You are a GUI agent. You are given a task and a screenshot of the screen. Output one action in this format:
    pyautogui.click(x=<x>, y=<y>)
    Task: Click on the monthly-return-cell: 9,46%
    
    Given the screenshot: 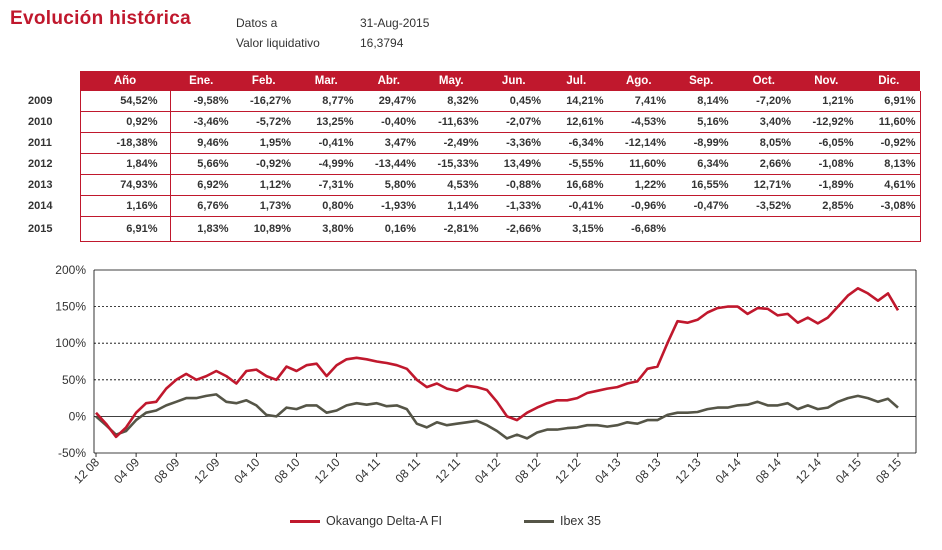 What is the action you would take?
    pyautogui.click(x=201, y=143)
    